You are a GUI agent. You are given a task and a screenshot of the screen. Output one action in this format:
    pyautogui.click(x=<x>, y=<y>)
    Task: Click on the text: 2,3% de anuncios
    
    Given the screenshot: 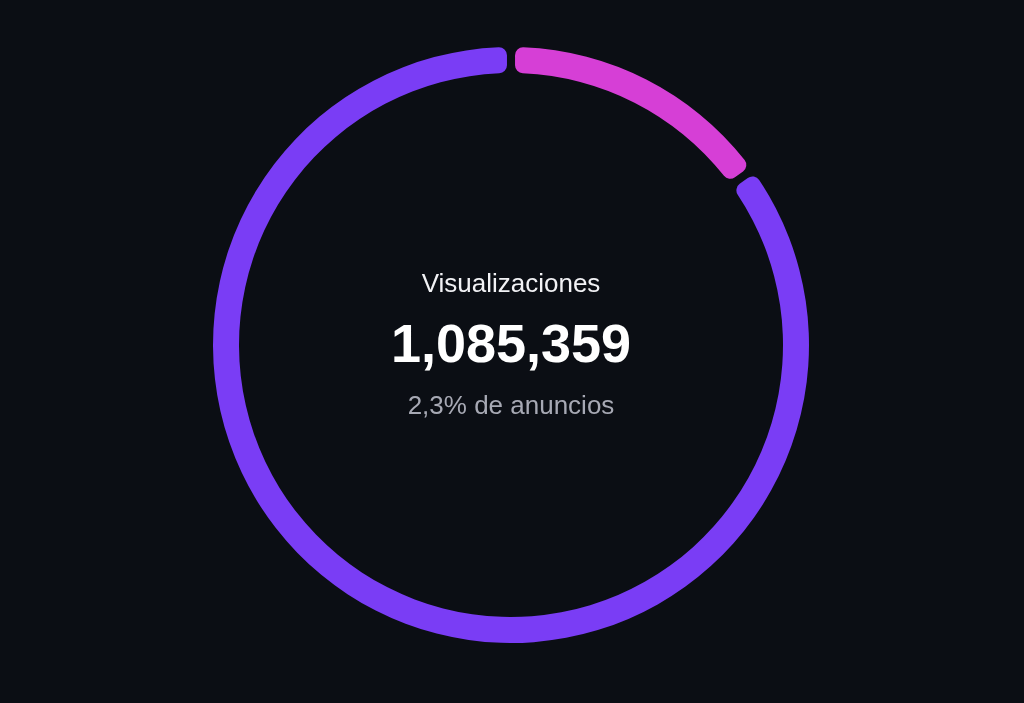 What is the action you would take?
    pyautogui.click(x=511, y=405)
    